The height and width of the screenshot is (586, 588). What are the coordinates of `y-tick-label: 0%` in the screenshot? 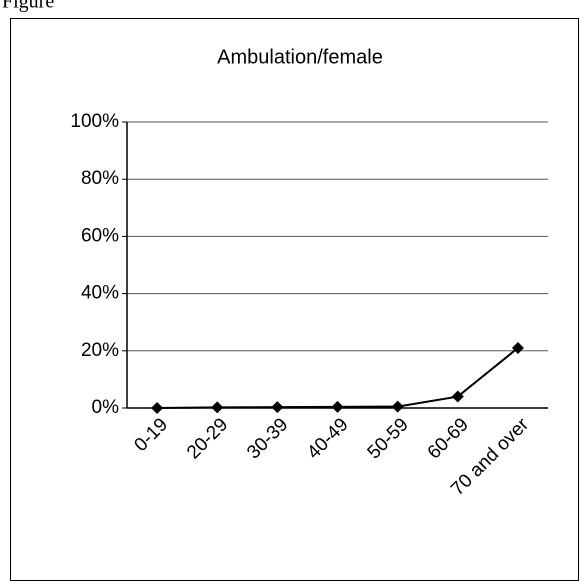 It's located at (106, 407).